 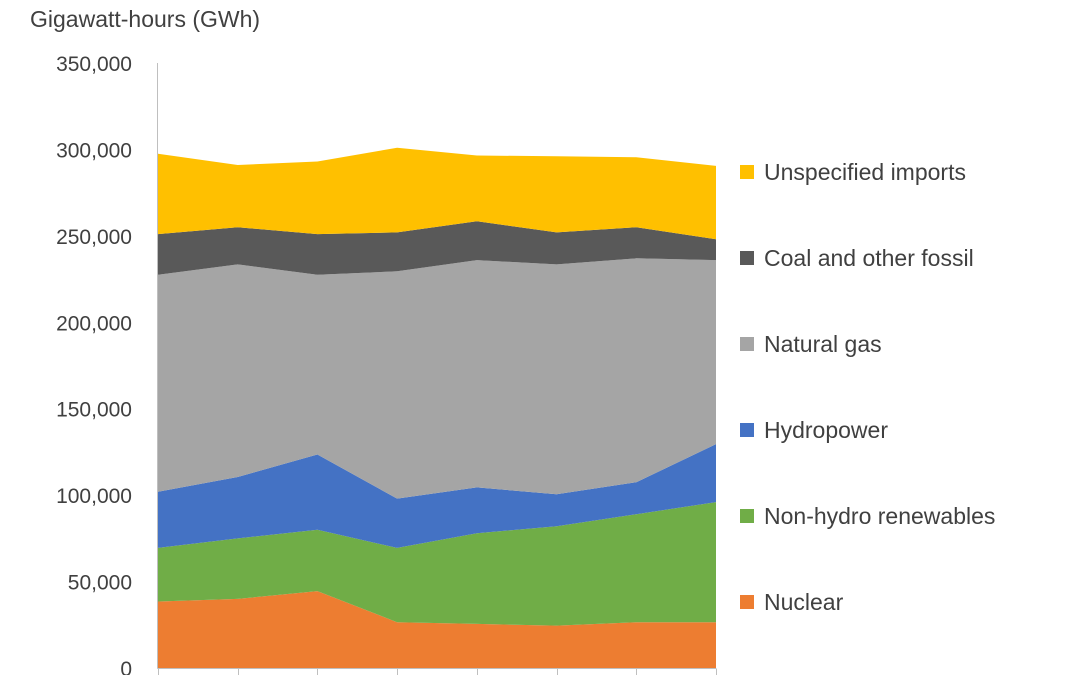 I want to click on legend-item-unspecified-imports: Unspecified imports, so click(x=853, y=172).